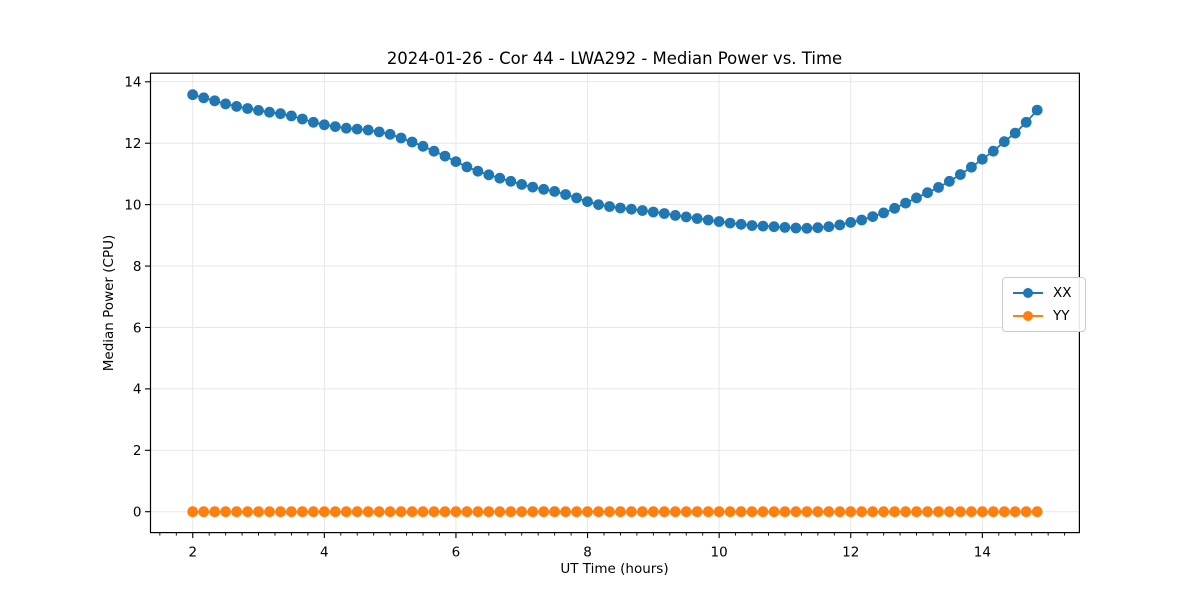  What do you see at coordinates (132, 144) in the screenshot?
I see `y-tick-label: 12` at bounding box center [132, 144].